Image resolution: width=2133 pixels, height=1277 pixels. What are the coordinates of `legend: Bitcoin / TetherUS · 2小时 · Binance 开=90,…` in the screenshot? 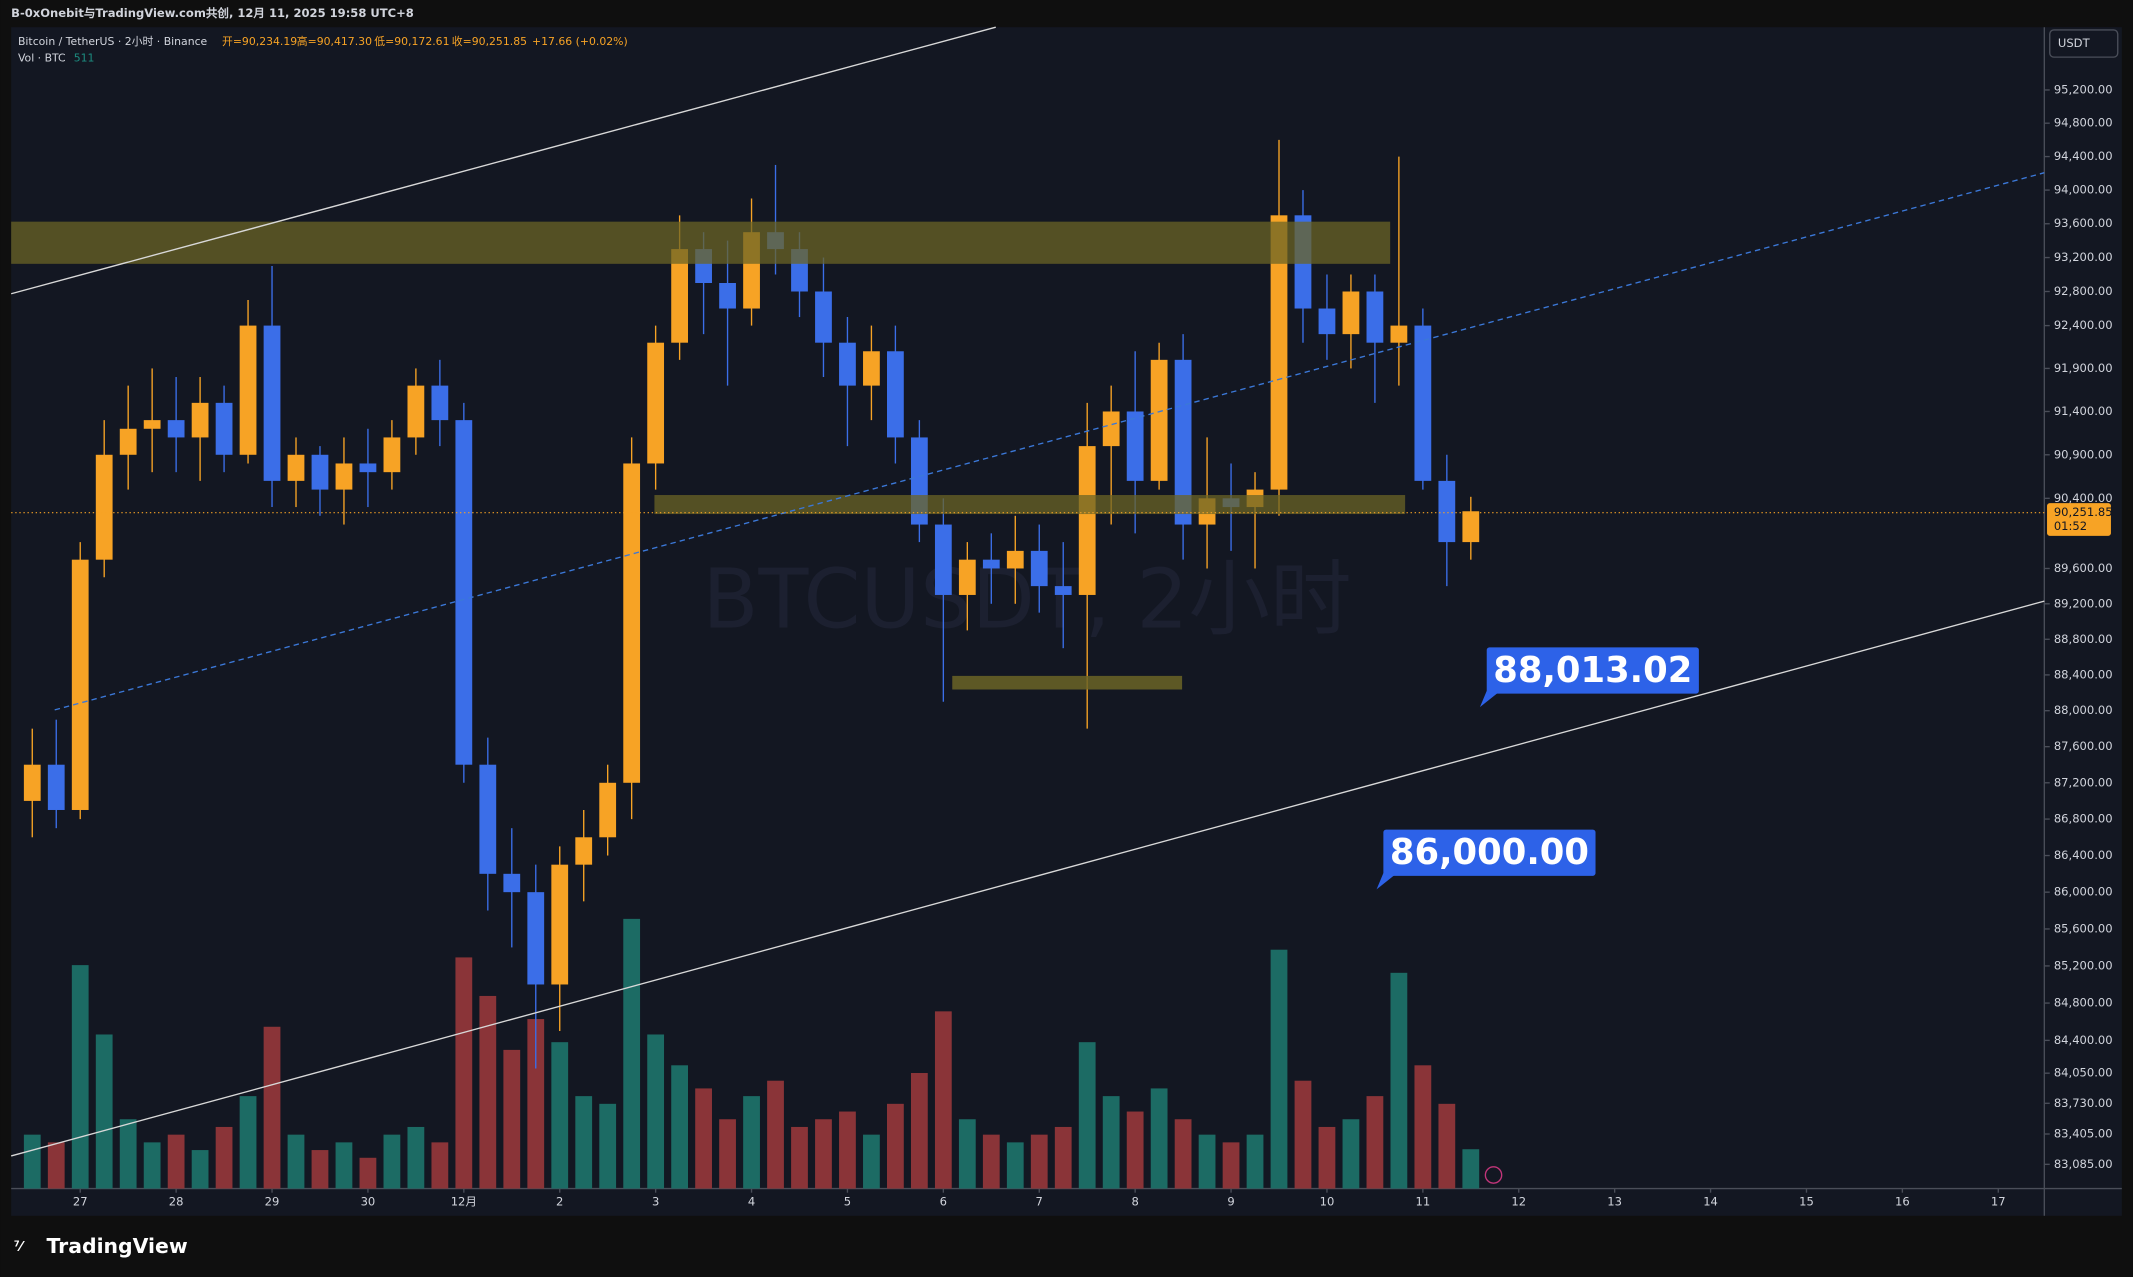 It's located at (323, 49).